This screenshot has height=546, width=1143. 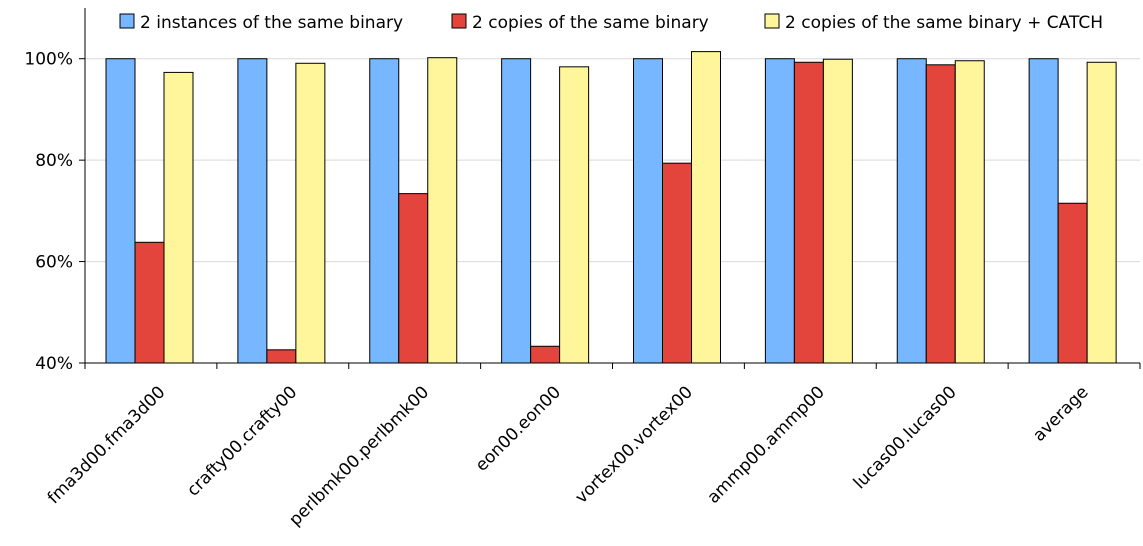 I want to click on y-axis-ticks: 40% 60% 80% 100%, so click(x=54, y=212).